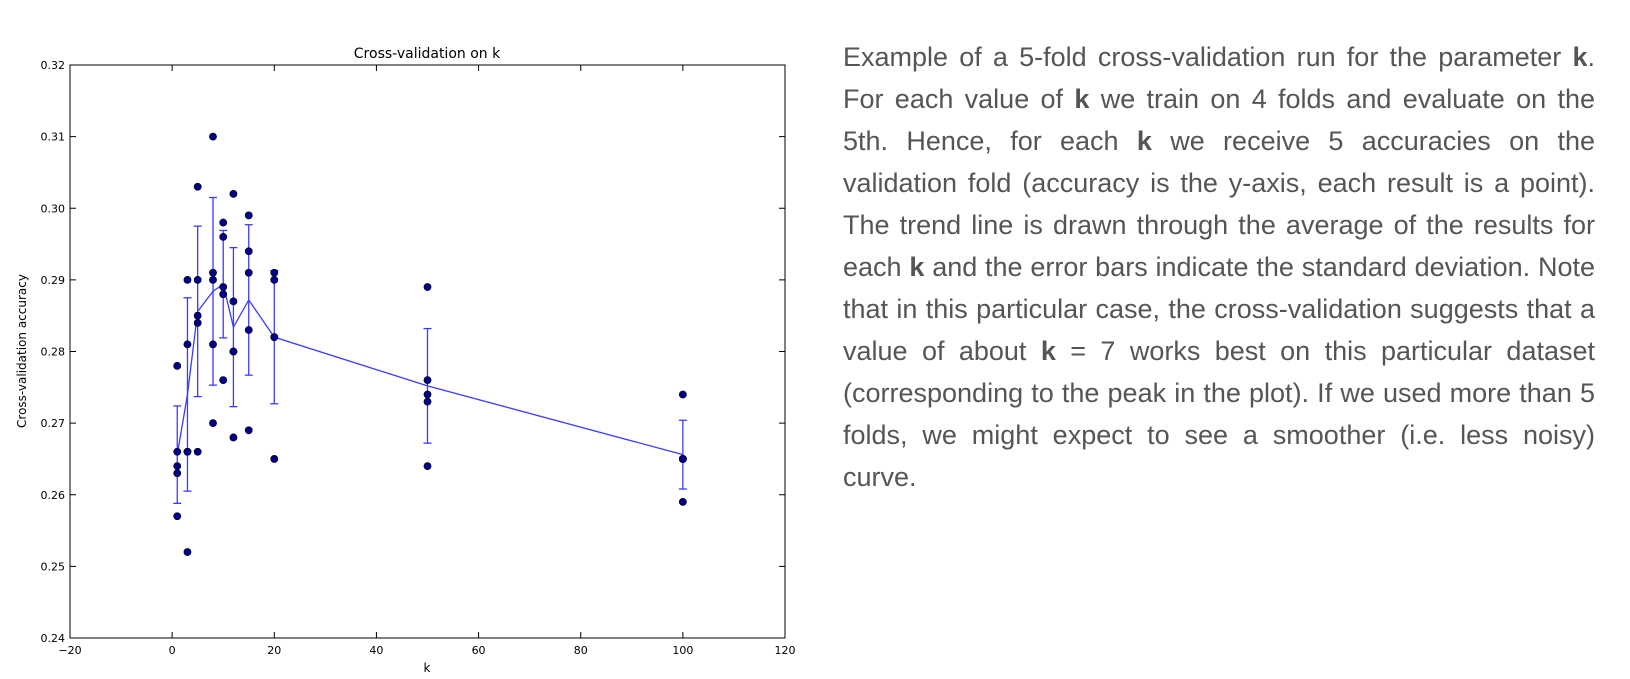  What do you see at coordinates (53, 566) in the screenshot?
I see `y-tick-label: 0.25` at bounding box center [53, 566].